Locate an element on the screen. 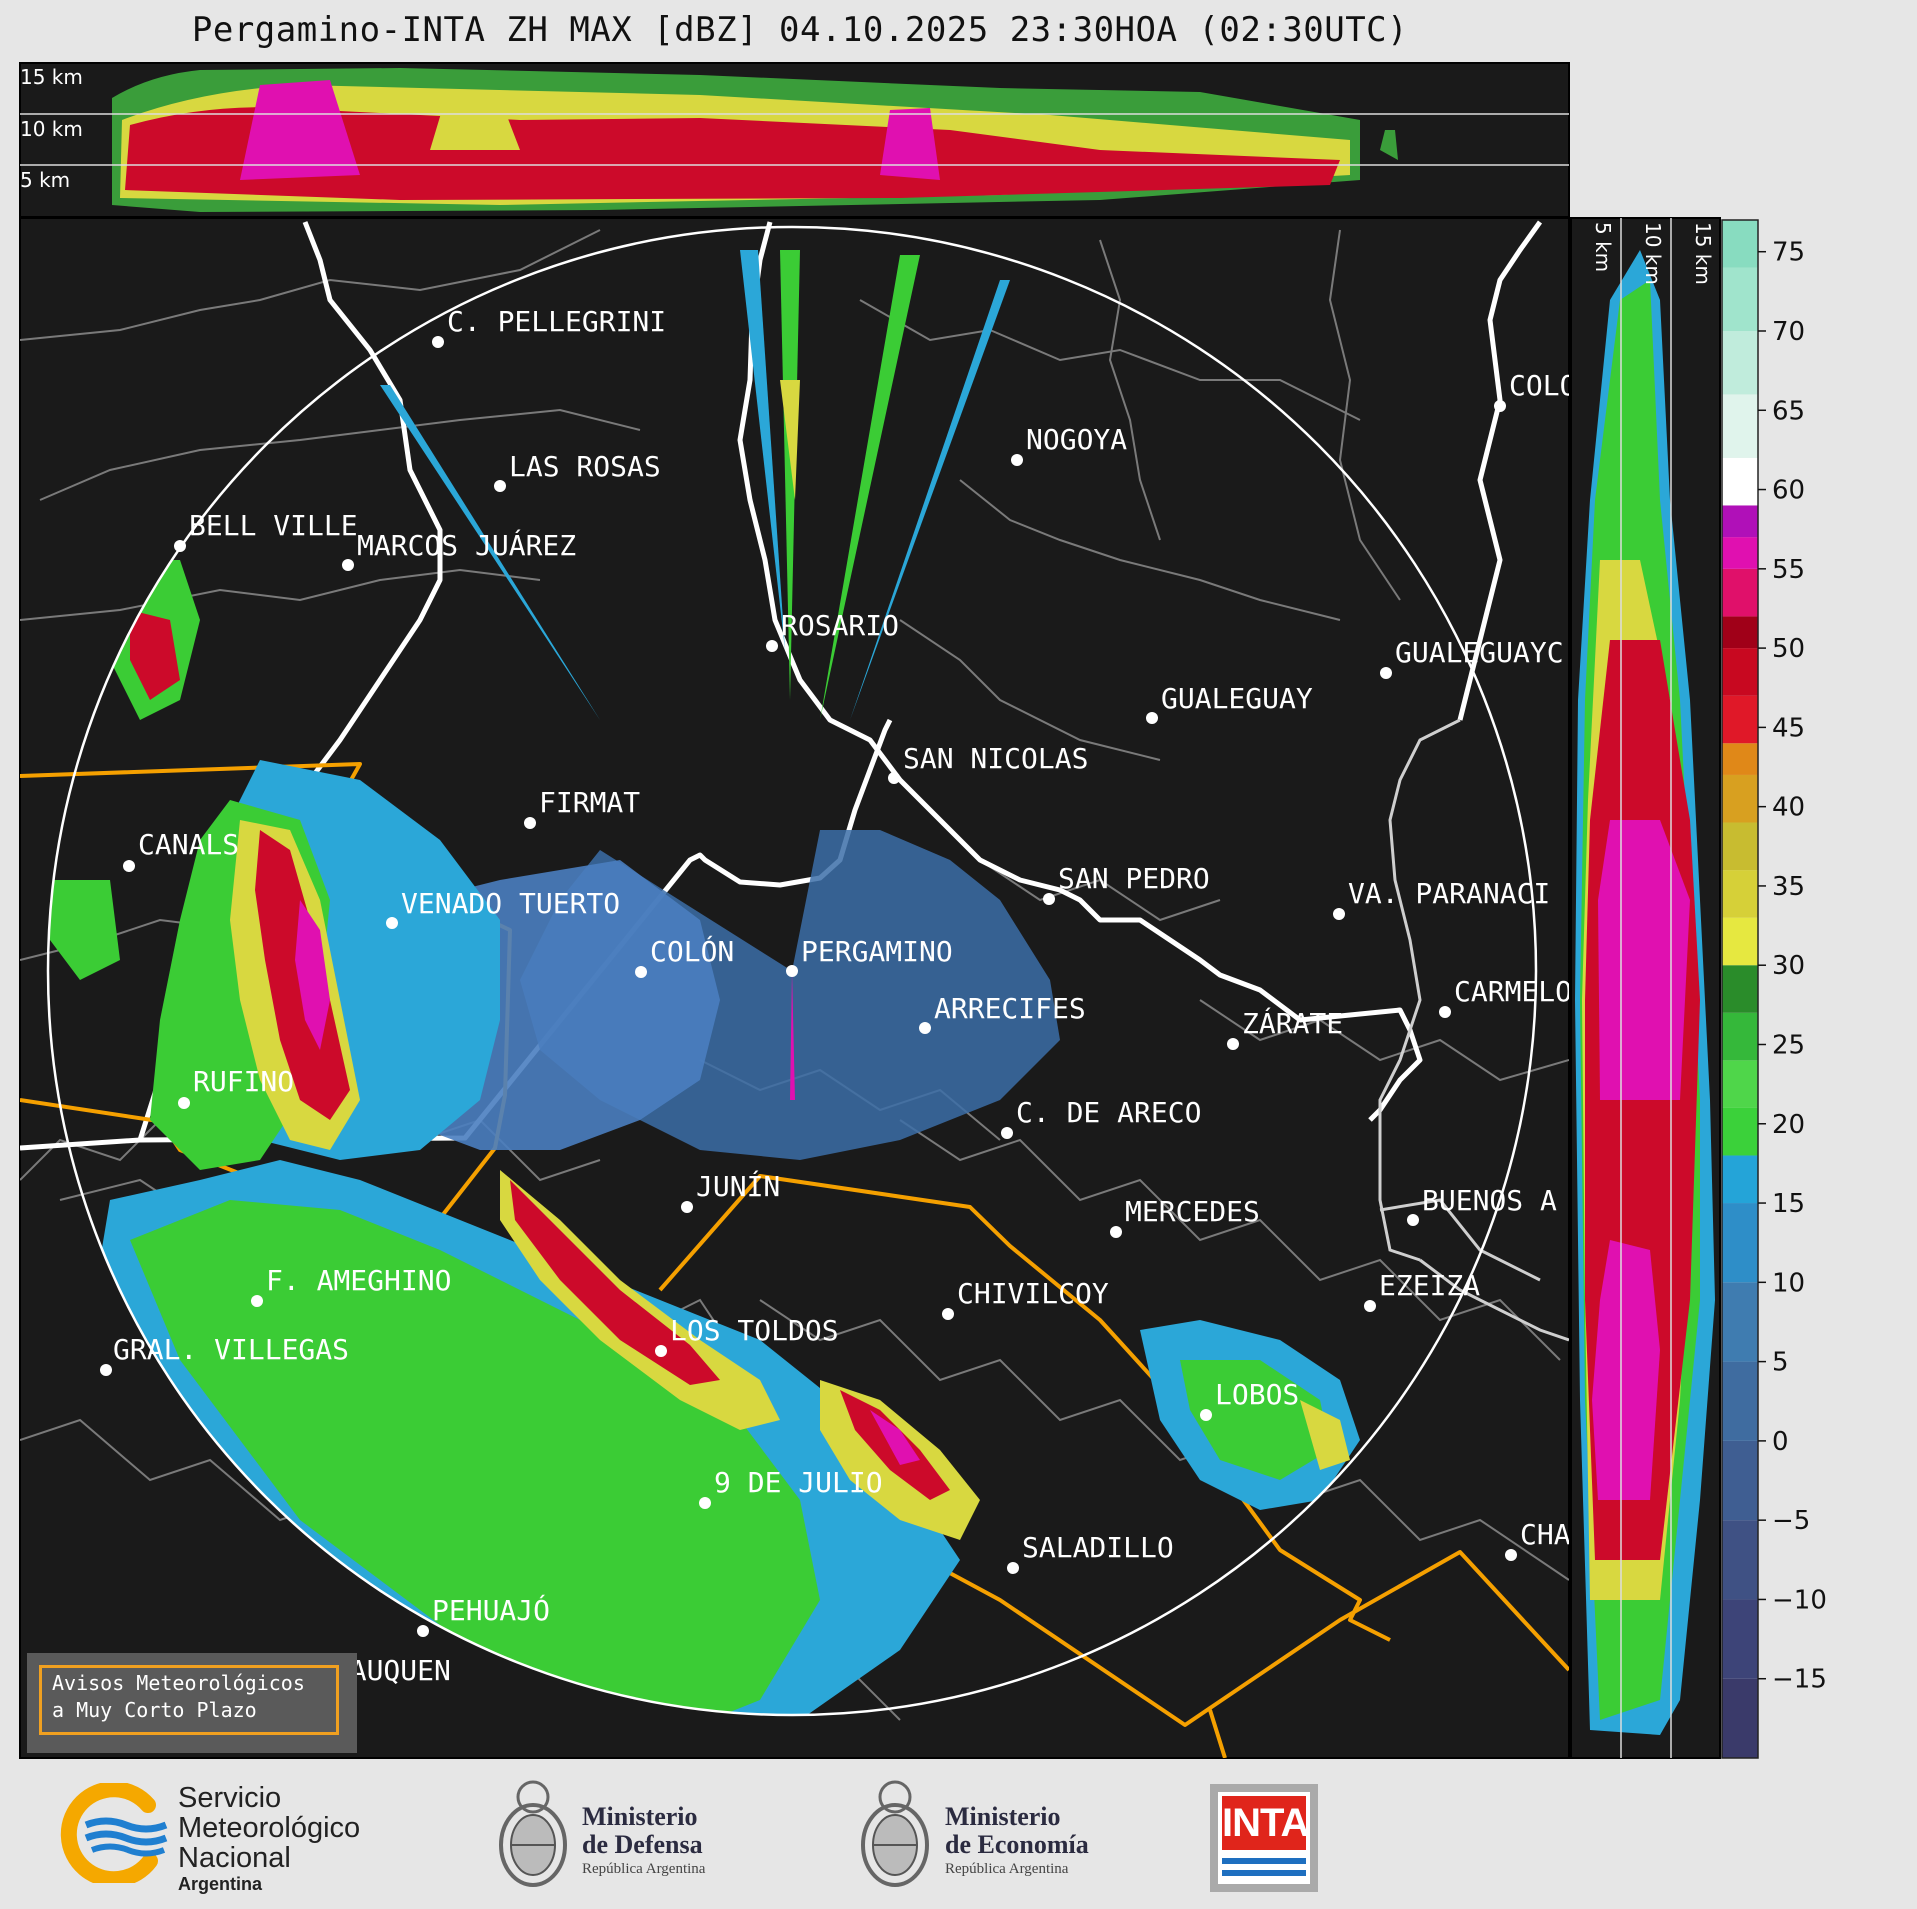  colorbar-tick-label: 15 is located at coordinates (1788, 1204).